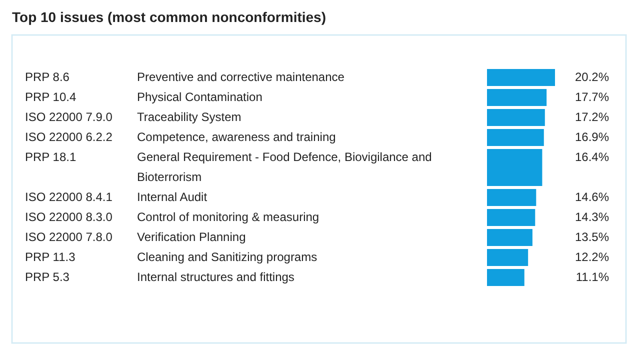  I want to click on data-label: 11.1%, so click(593, 277).